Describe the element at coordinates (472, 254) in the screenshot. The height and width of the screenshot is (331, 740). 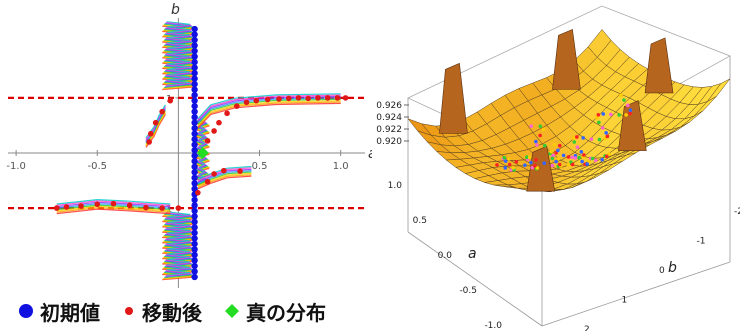
I see `a-axis-label: a` at that location.